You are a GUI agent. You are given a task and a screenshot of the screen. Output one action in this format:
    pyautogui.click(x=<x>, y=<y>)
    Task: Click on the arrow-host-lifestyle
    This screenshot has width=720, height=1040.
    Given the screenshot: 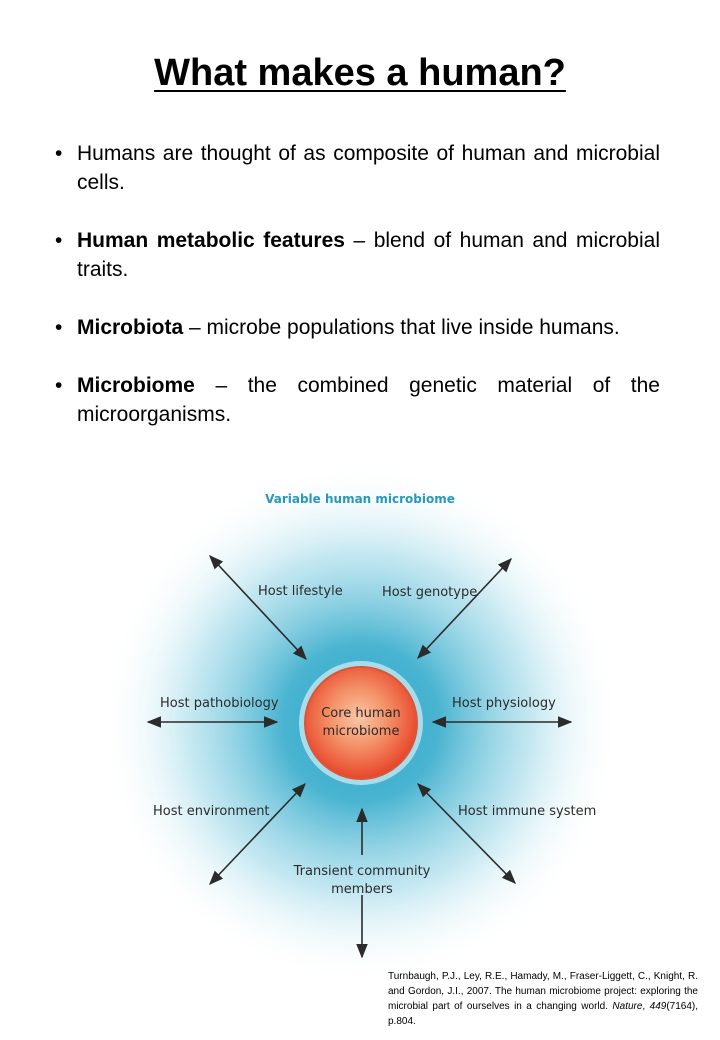 What is the action you would take?
    pyautogui.click(x=258, y=607)
    